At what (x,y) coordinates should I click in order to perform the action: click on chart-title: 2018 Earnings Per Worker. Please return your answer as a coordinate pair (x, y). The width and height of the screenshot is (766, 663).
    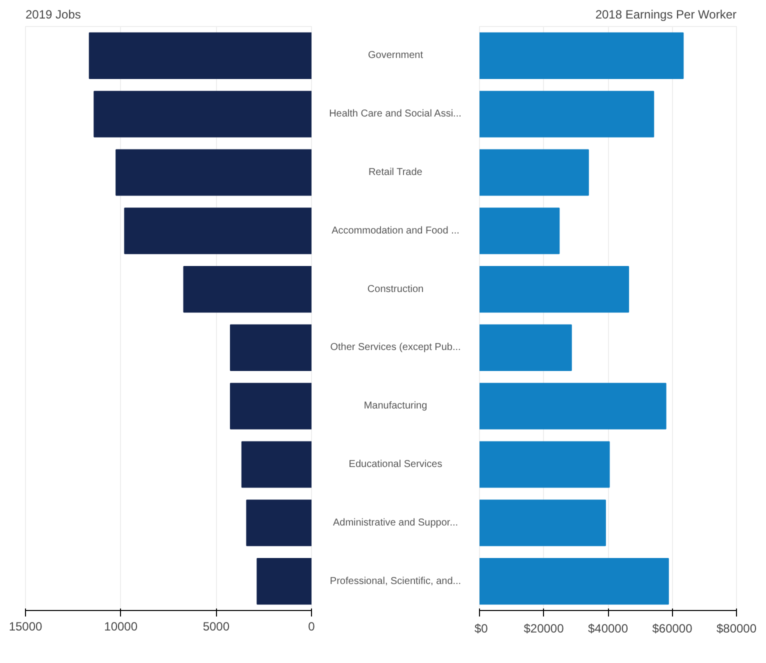
    Looking at the image, I should click on (666, 15).